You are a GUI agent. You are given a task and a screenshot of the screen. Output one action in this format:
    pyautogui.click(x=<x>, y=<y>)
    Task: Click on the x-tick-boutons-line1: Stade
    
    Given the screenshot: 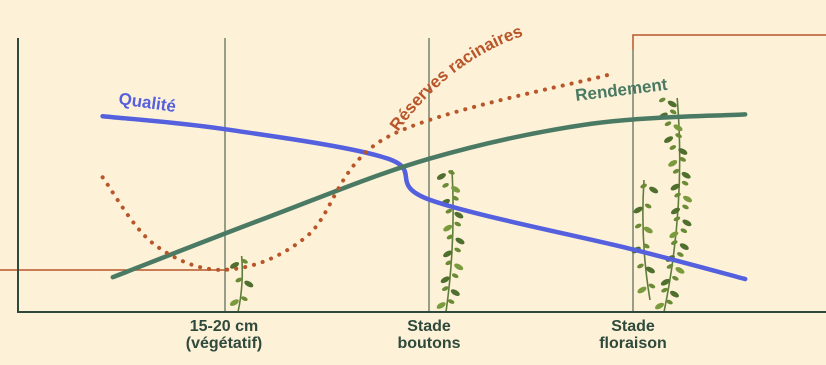 What is the action you would take?
    pyautogui.click(x=429, y=326)
    